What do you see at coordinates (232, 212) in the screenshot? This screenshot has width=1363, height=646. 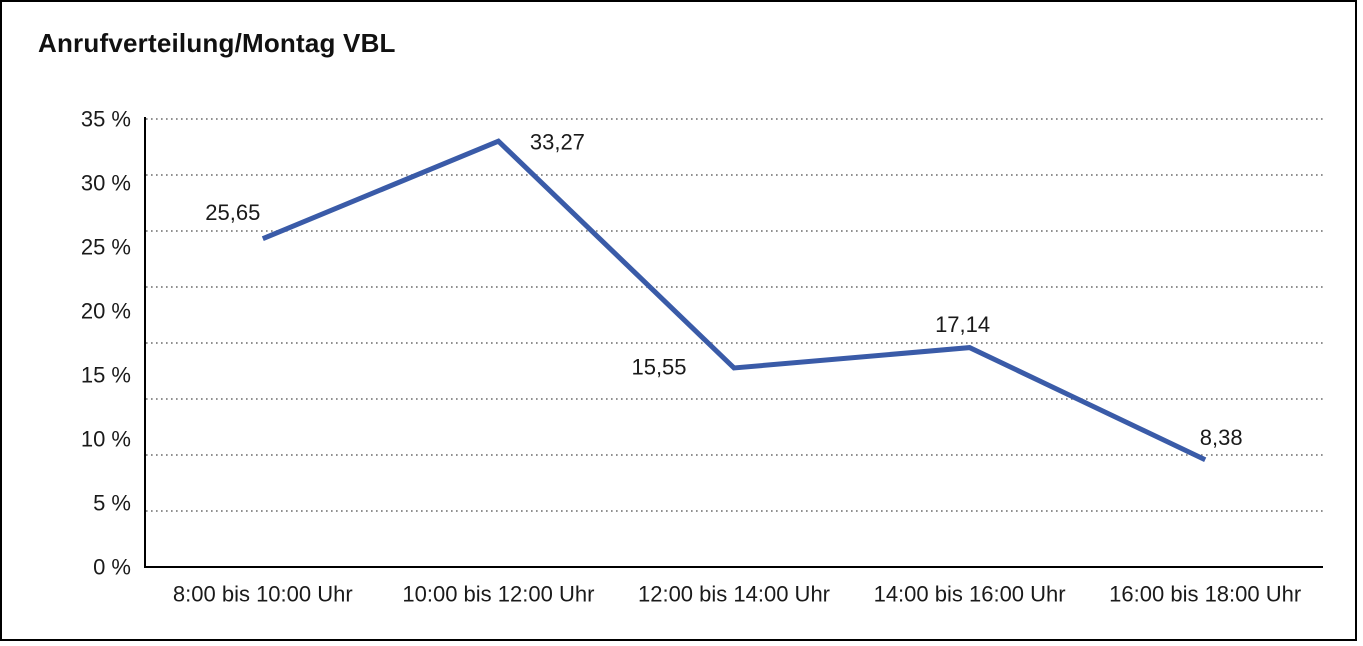 I see `data-label: 25,65` at bounding box center [232, 212].